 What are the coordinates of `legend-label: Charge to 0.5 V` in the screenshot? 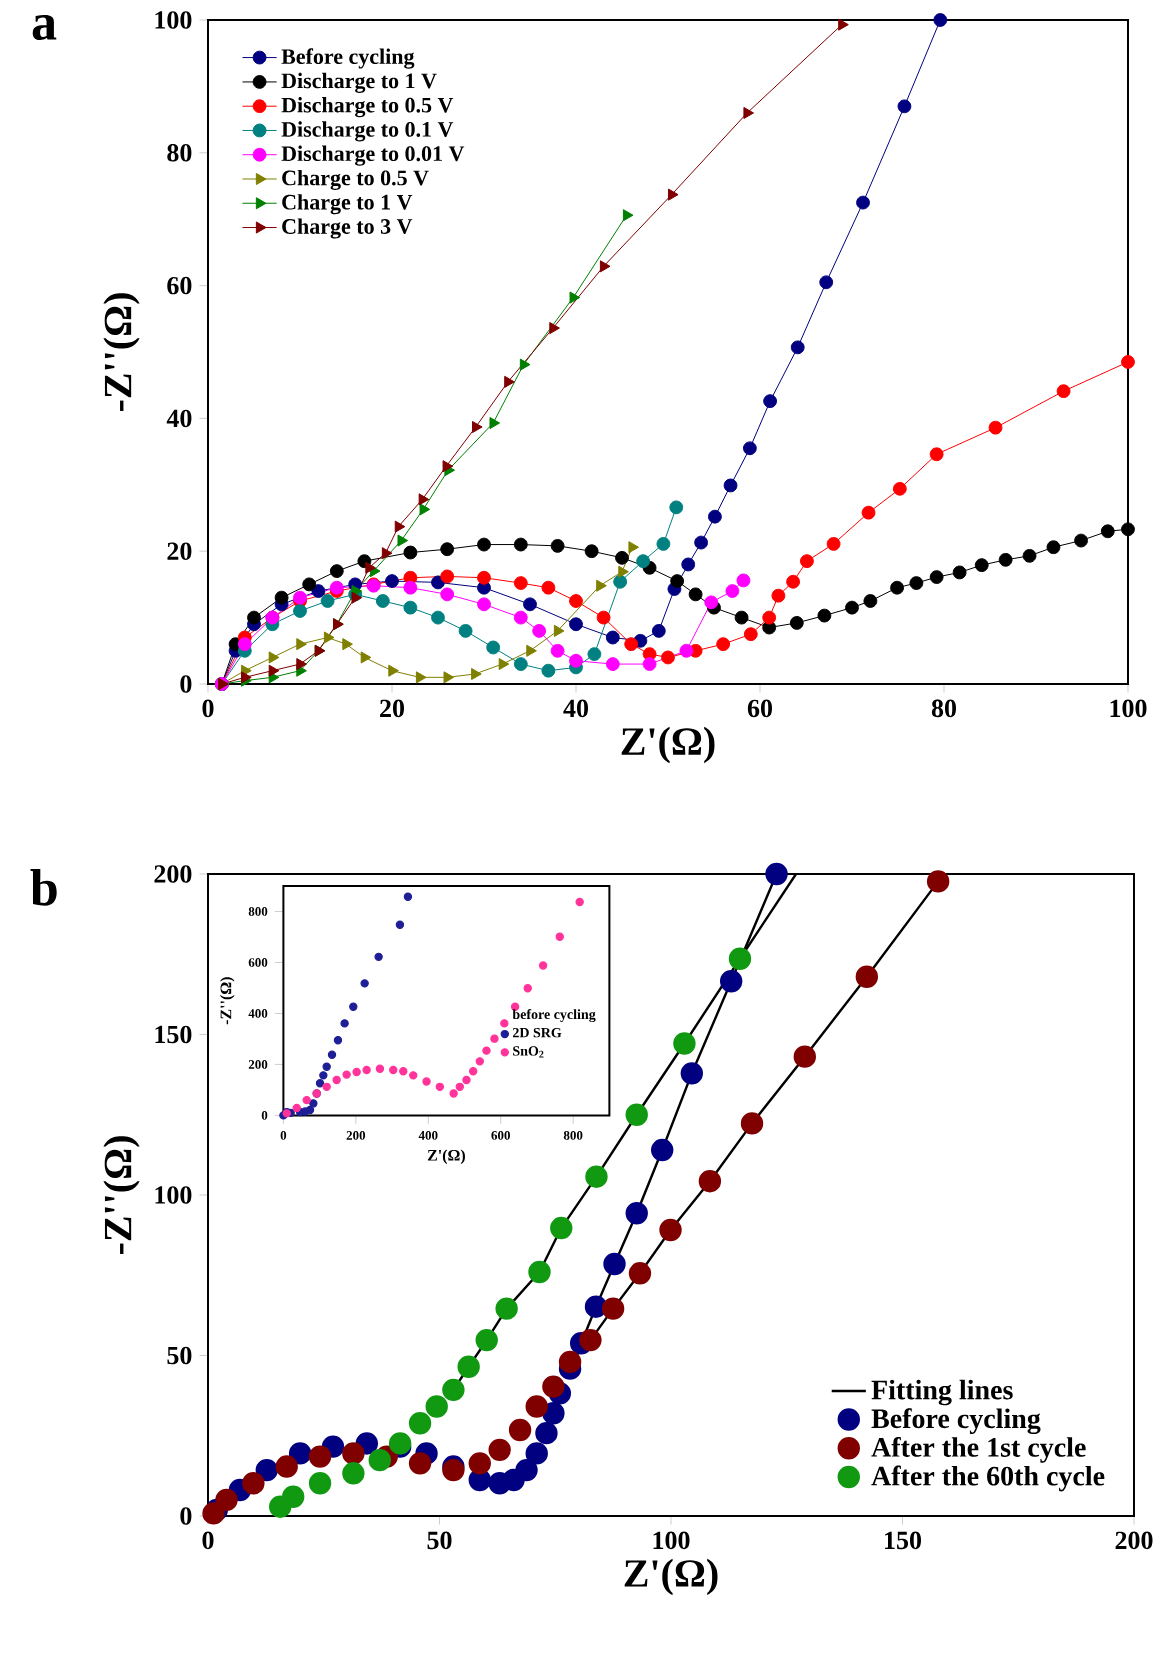 It's located at (355, 179).